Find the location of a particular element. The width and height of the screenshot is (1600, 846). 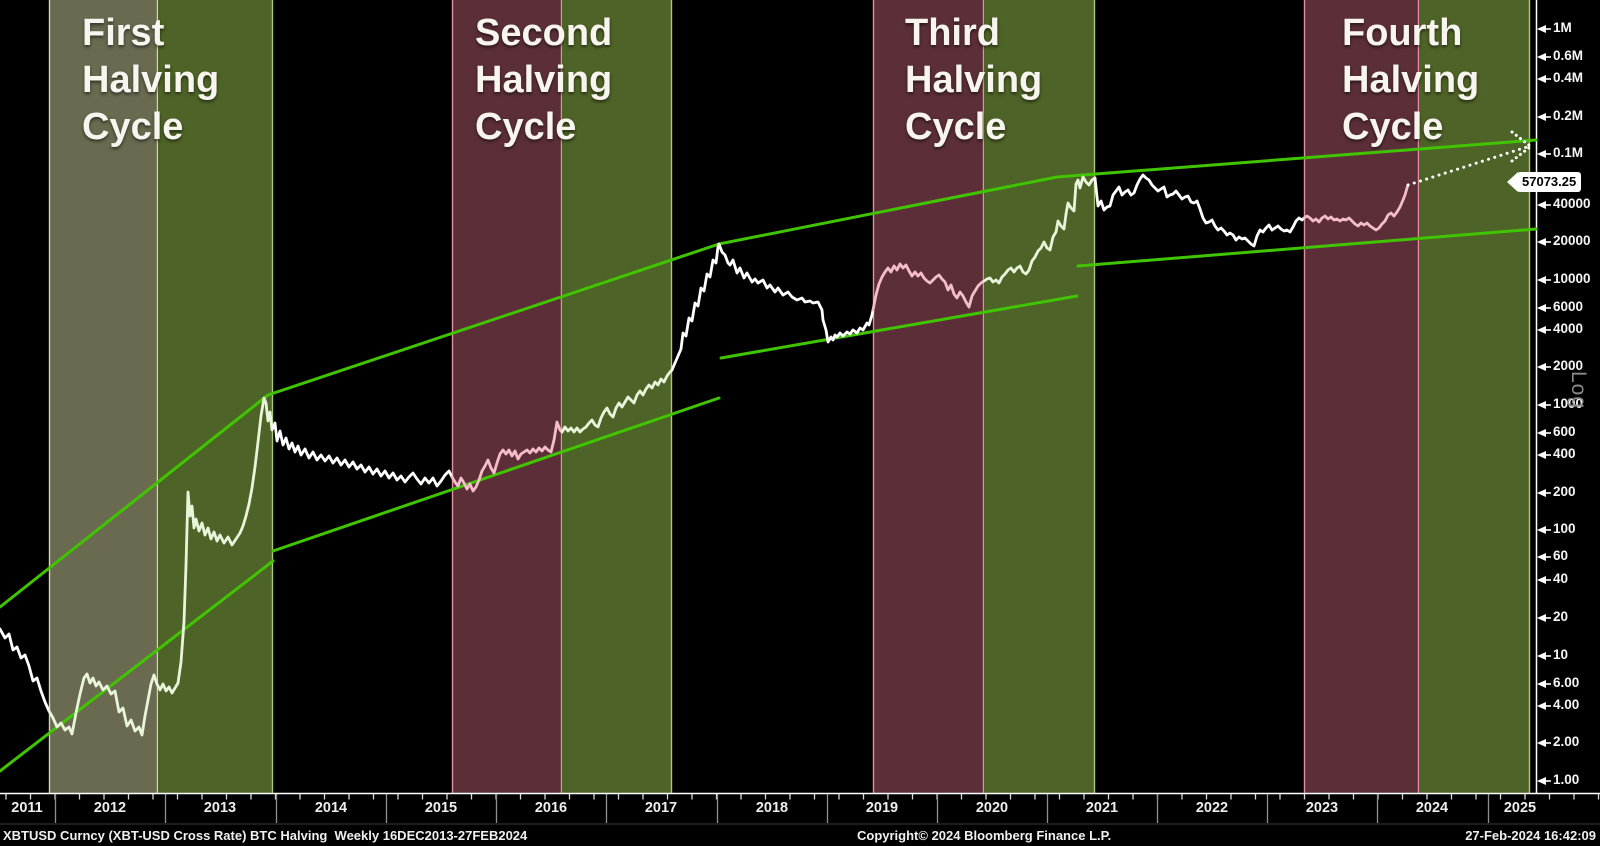

cycle-label-3: Third Halving Cycle is located at coordinates (973, 80).